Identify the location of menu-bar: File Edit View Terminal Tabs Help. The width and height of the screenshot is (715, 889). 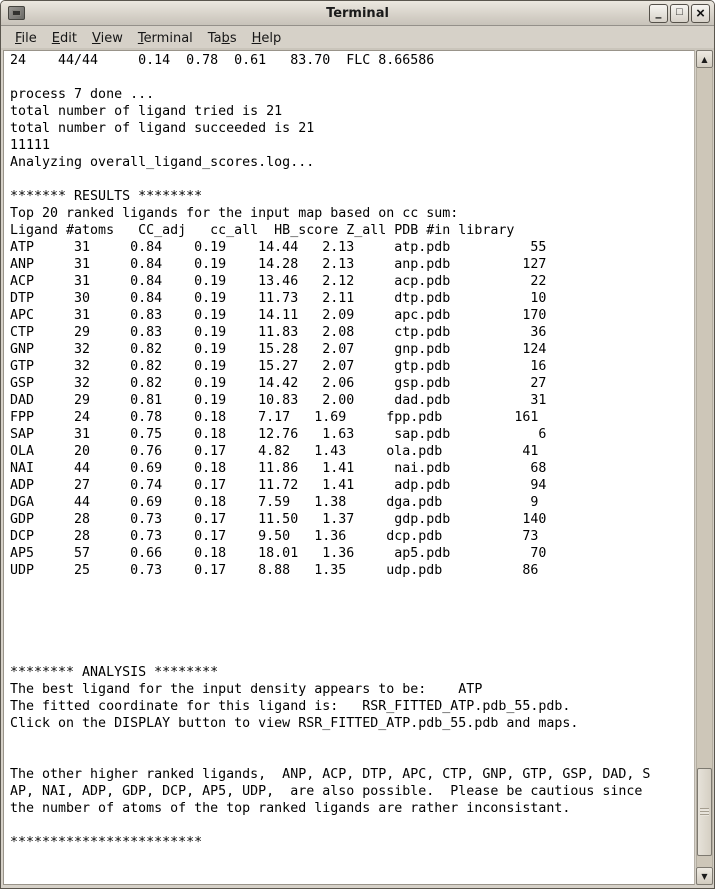
(357, 38).